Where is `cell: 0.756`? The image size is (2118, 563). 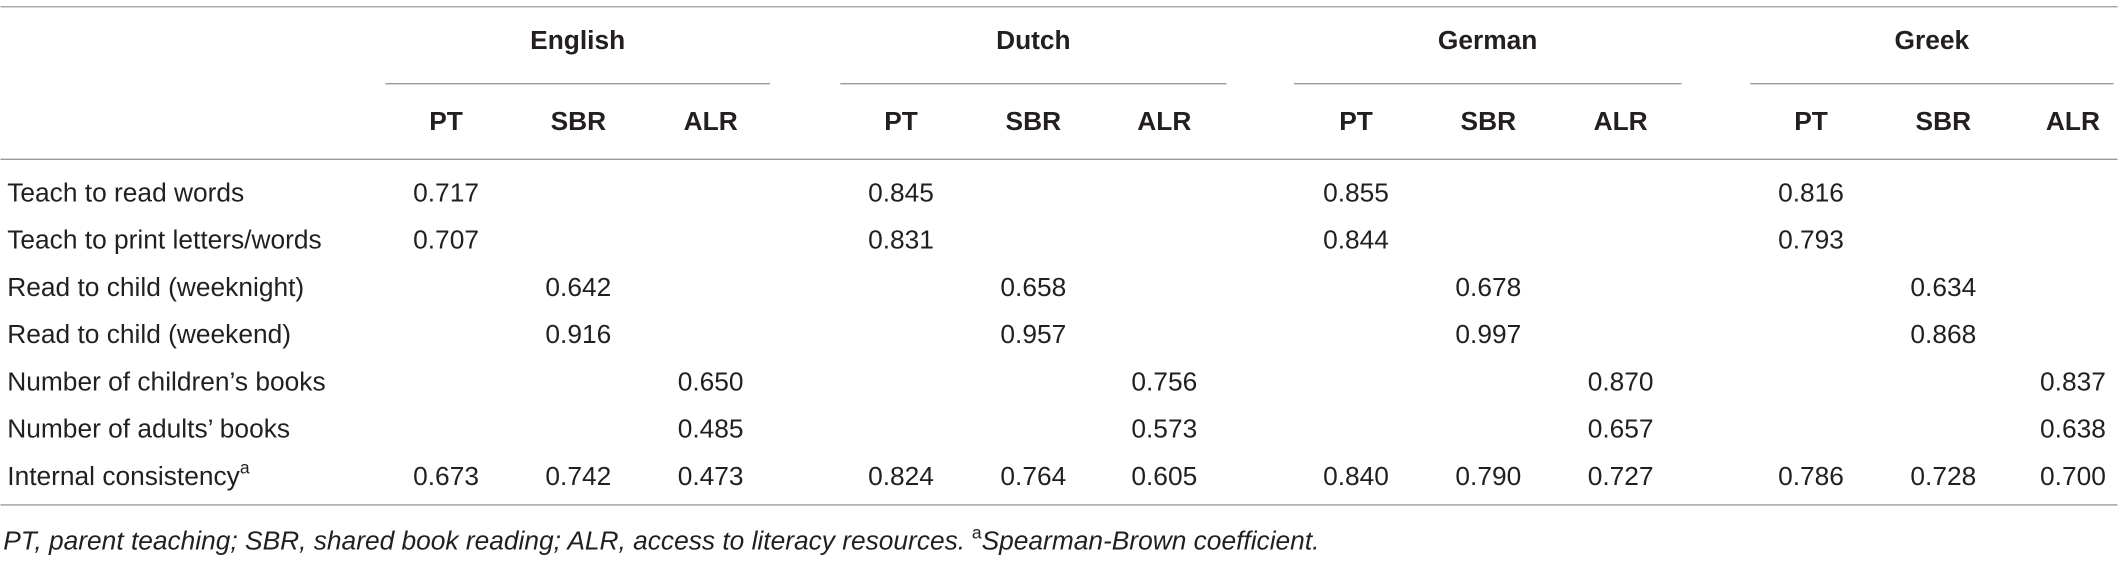 cell: 0.756 is located at coordinates (1164, 381).